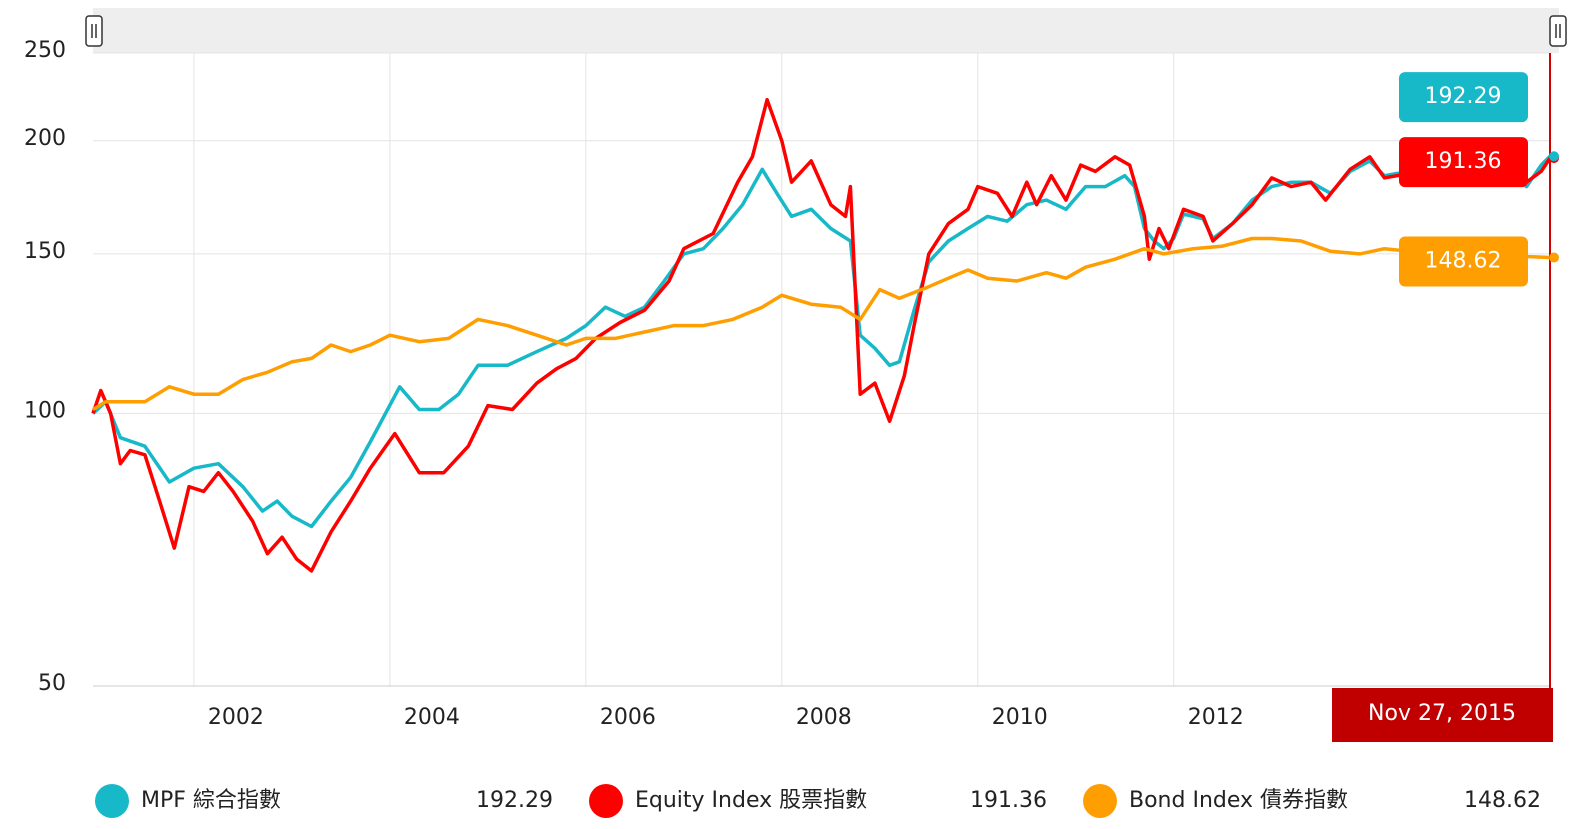 The height and width of the screenshot is (829, 1589). Describe the element at coordinates (432, 717) in the screenshot. I see `x-tick-label: 2004` at that location.